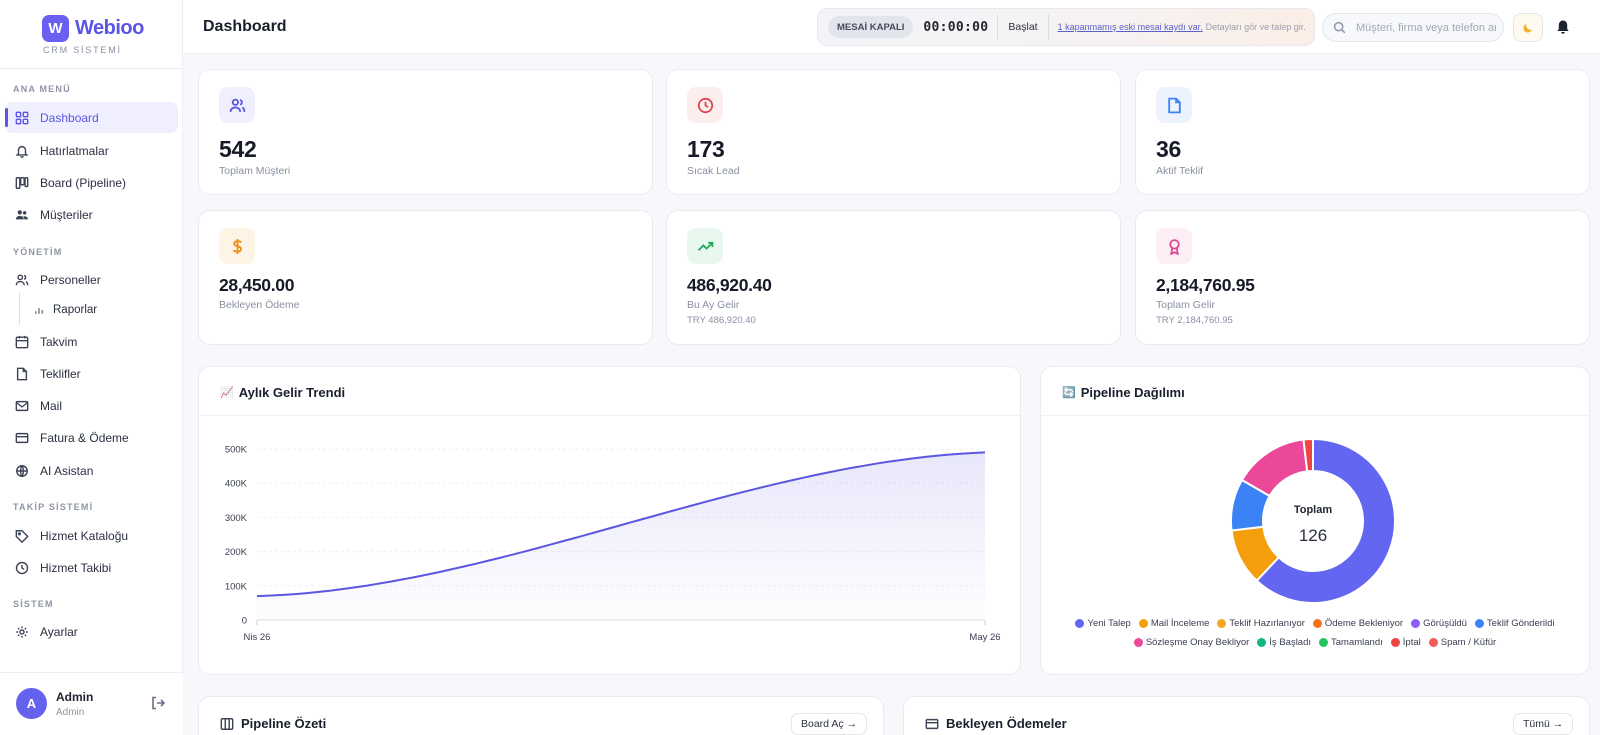  What do you see at coordinates (705, 105) in the screenshot?
I see `clock-icon` at bounding box center [705, 105].